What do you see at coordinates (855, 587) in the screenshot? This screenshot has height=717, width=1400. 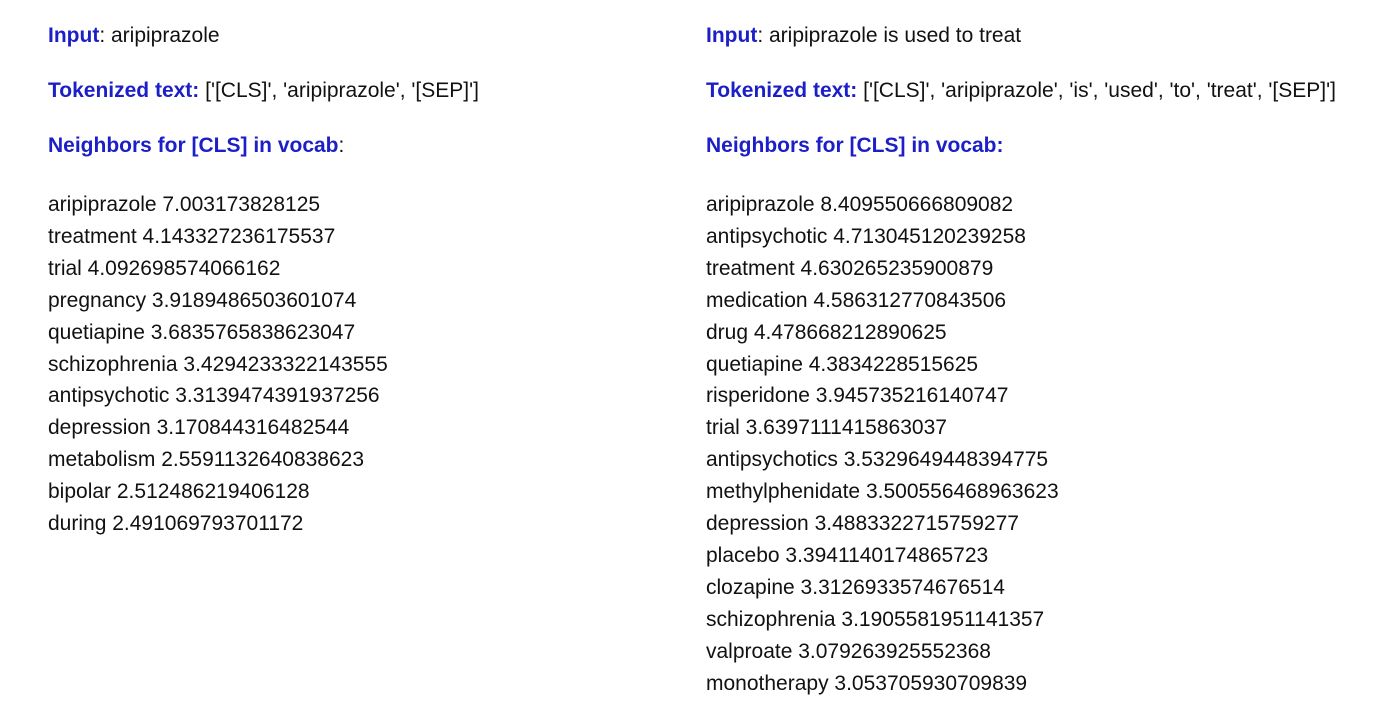 I see `neighbor-item: clozapine 3.3126933574676514` at bounding box center [855, 587].